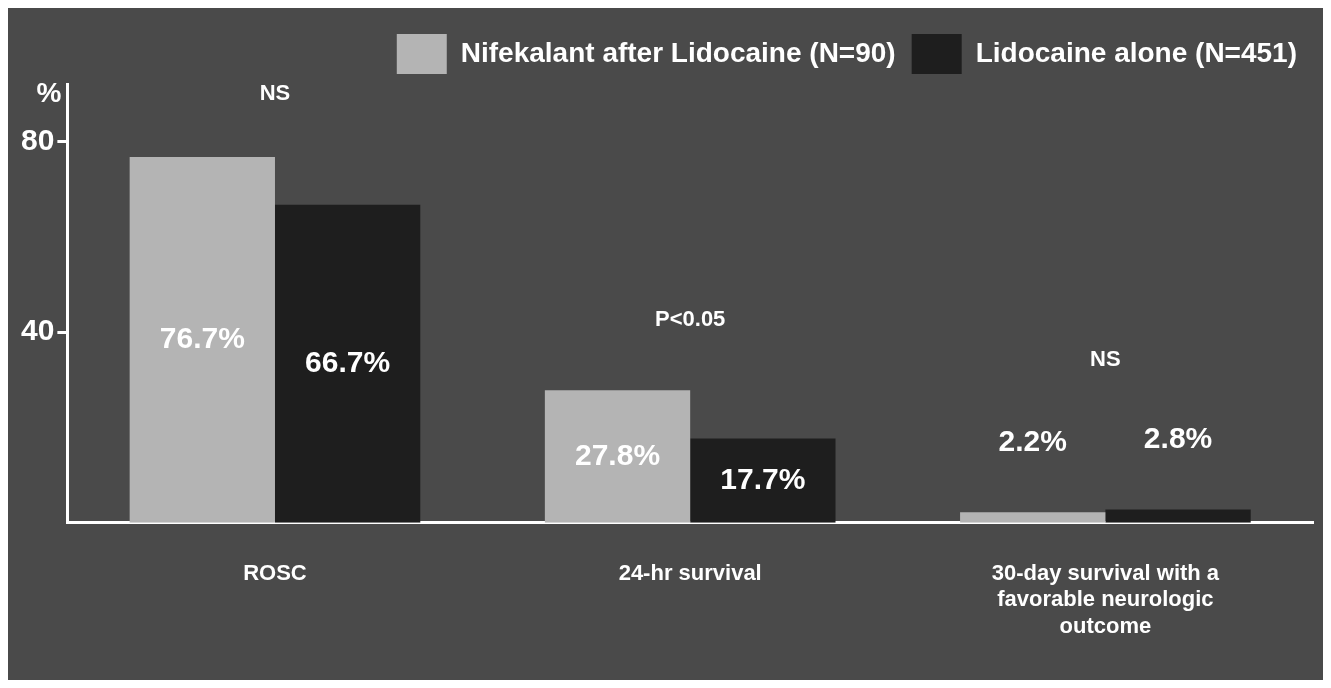 Image resolution: width=1331 pixels, height=688 pixels. Describe the element at coordinates (678, 52) in the screenshot. I see `legend-label: Nifekalant after Lidocaine (N=90)` at that location.